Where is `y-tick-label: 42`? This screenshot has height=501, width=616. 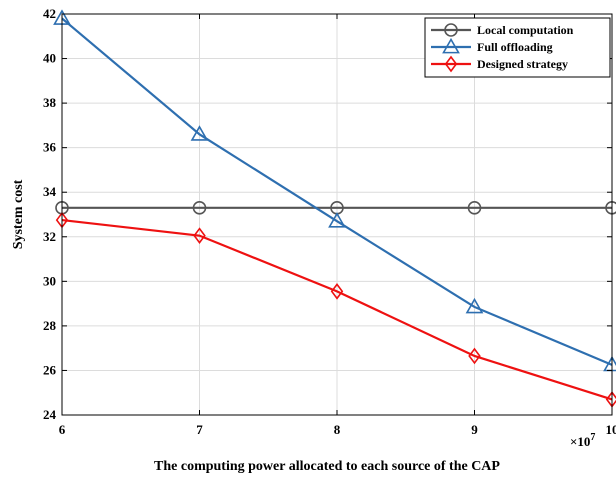 y-tick-label: 42 is located at coordinates (49, 13).